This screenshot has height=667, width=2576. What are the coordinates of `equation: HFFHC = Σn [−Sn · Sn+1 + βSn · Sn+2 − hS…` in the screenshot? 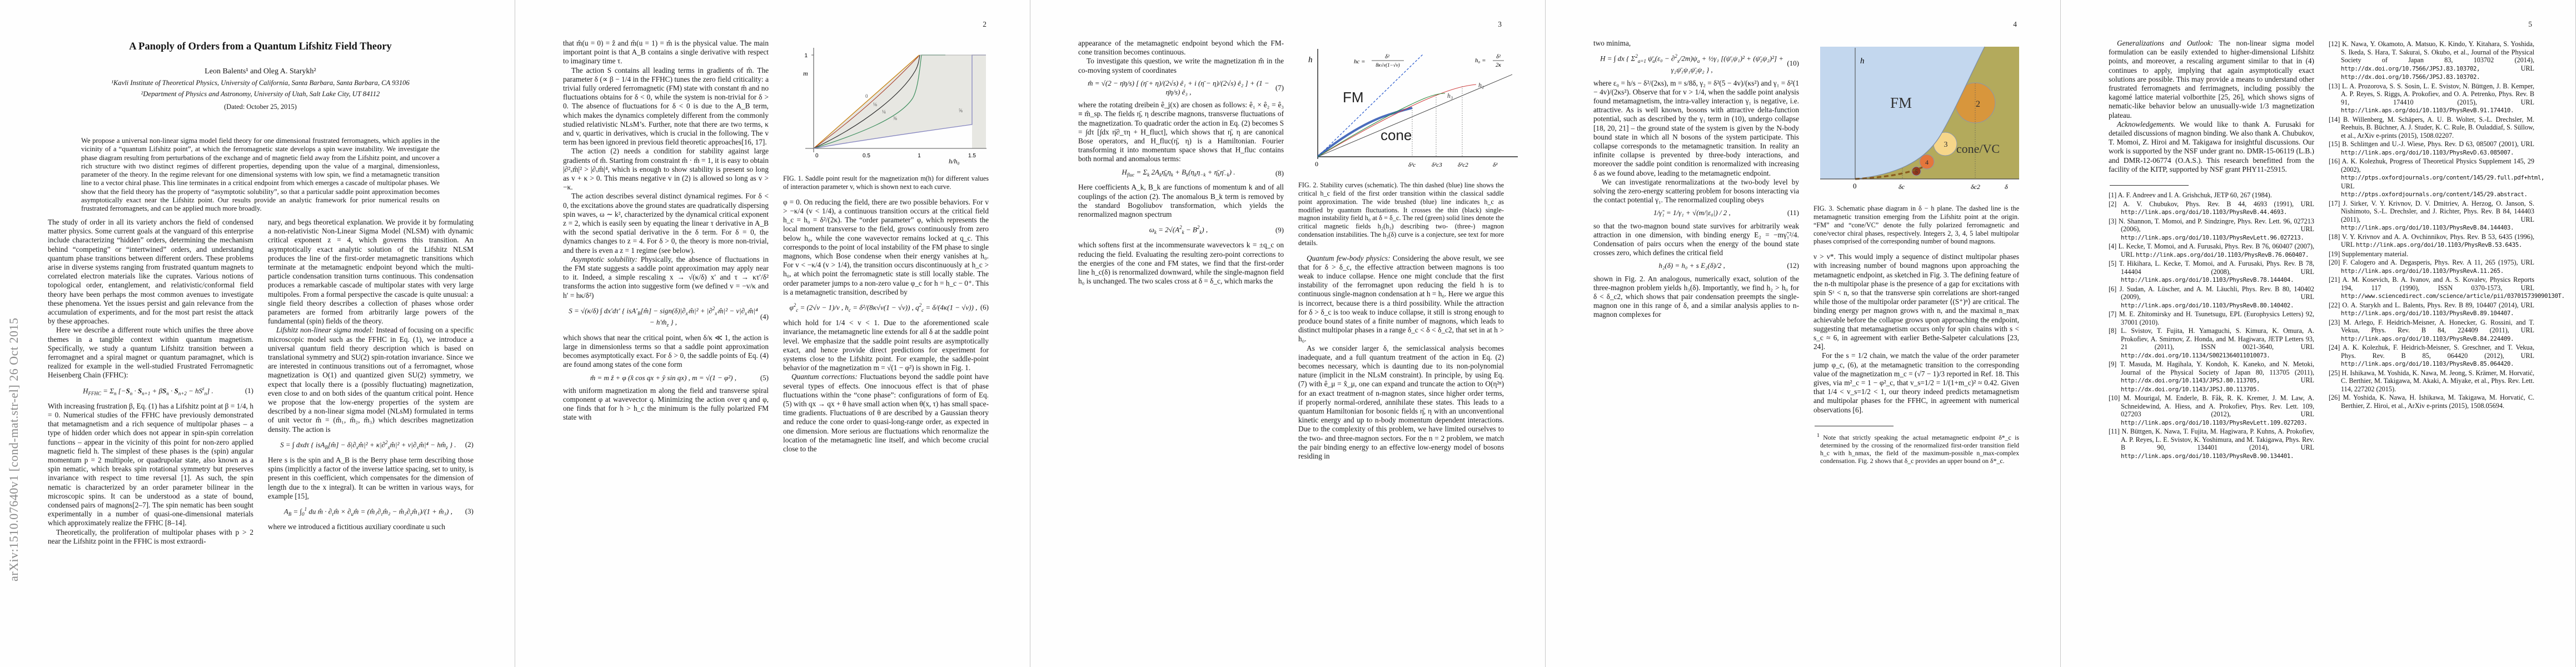 It's located at (168, 390).